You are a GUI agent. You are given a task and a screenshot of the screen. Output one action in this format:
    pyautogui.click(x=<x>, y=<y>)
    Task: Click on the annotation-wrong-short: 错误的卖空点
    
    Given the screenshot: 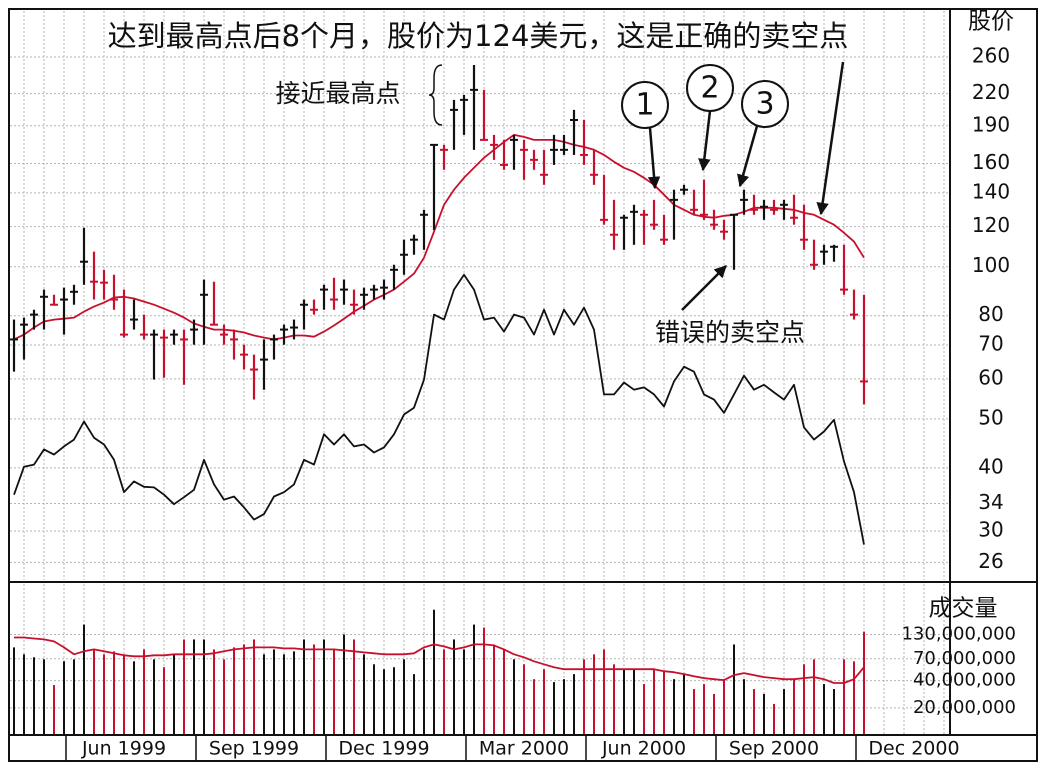 What is the action you would take?
    pyautogui.click(x=730, y=332)
    